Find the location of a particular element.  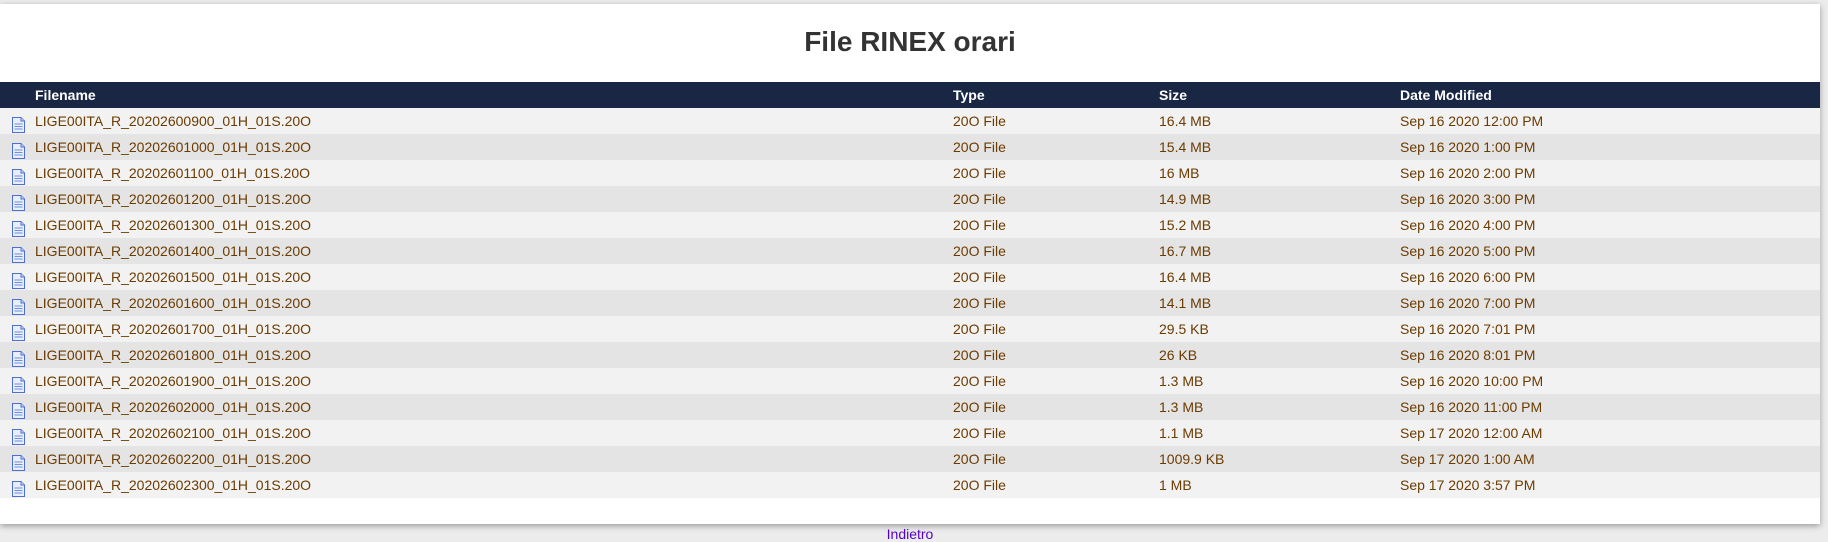

size-cell: 1 MB is located at coordinates (1175, 485).